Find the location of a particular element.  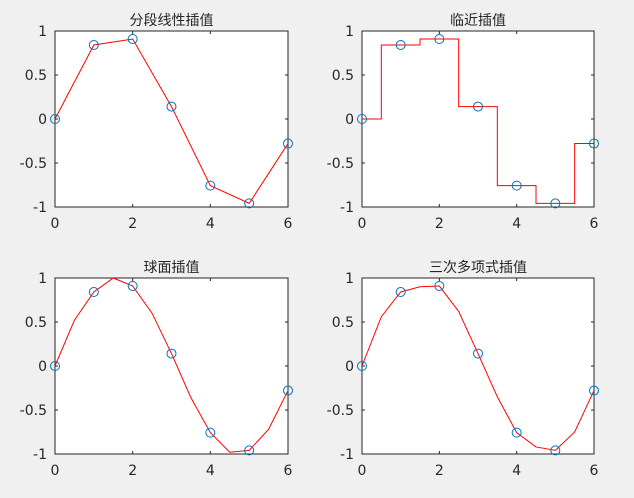

subplot-title: 分段线性插值 is located at coordinates (172, 21).